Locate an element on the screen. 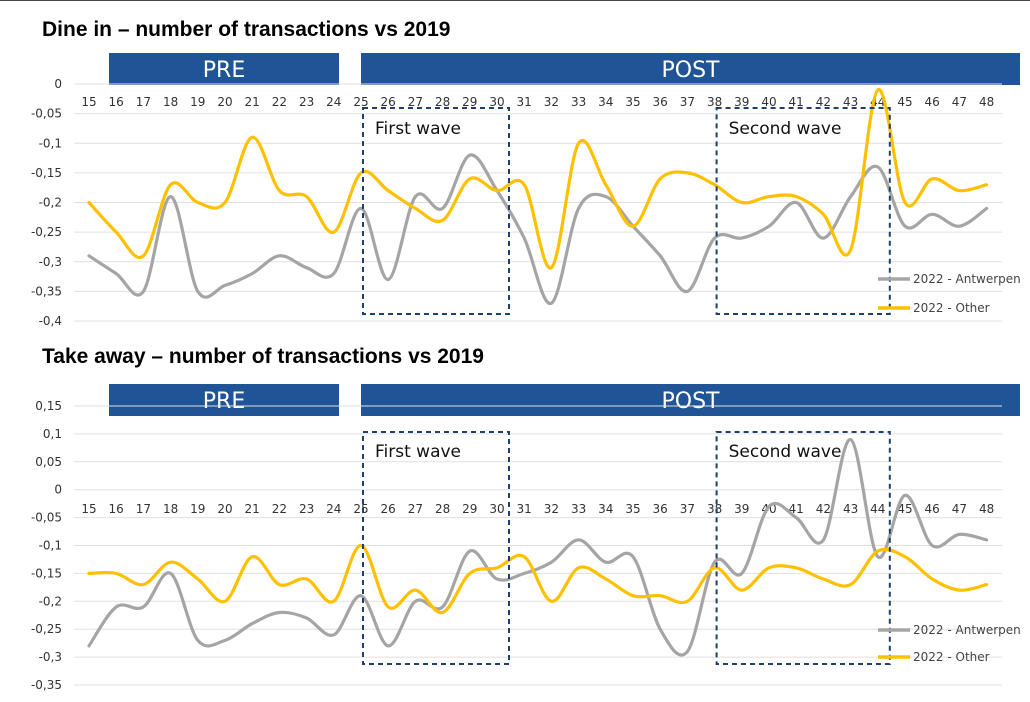 The image size is (1030, 702). x-tick-label: 42 is located at coordinates (823, 509).